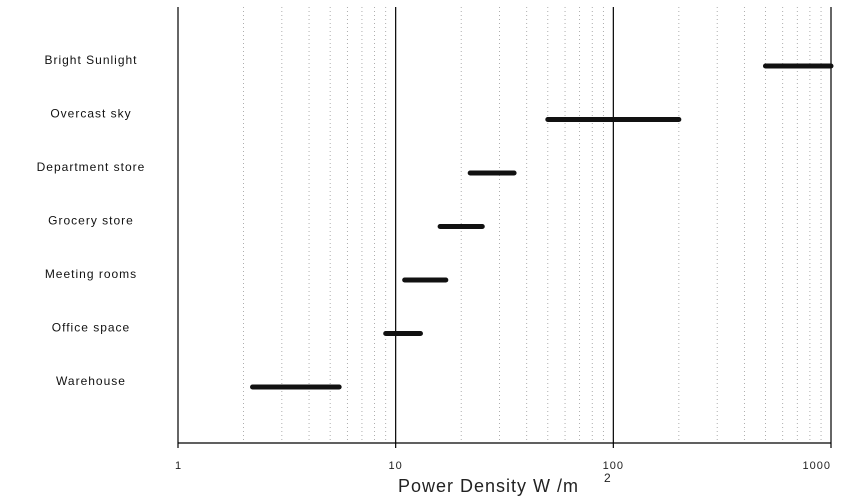 The width and height of the screenshot is (848, 501). Describe the element at coordinates (91, 328) in the screenshot. I see `category-label: Office space` at that location.